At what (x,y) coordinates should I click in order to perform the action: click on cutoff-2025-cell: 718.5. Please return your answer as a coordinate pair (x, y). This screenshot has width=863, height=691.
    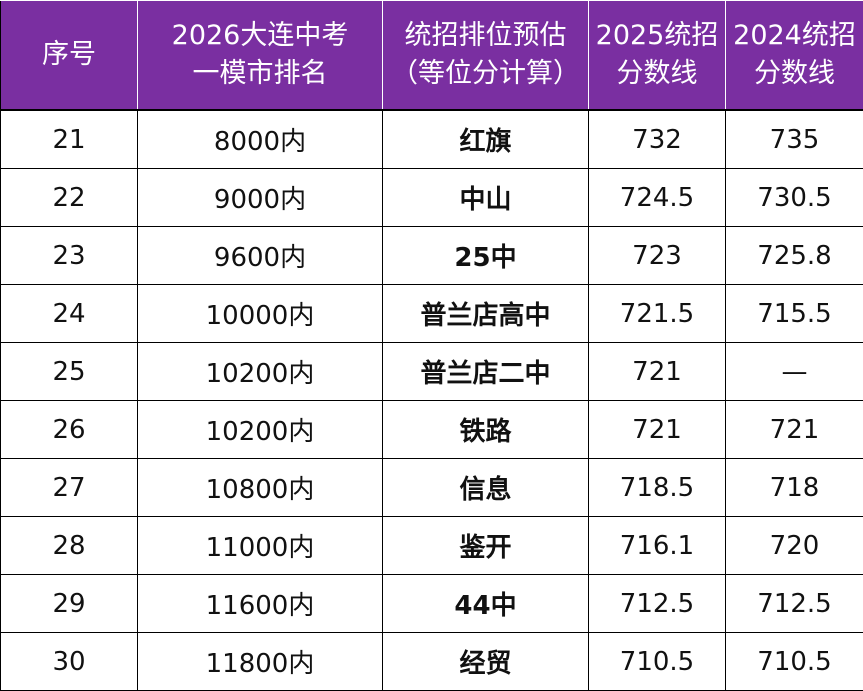
    Looking at the image, I should click on (657, 487).